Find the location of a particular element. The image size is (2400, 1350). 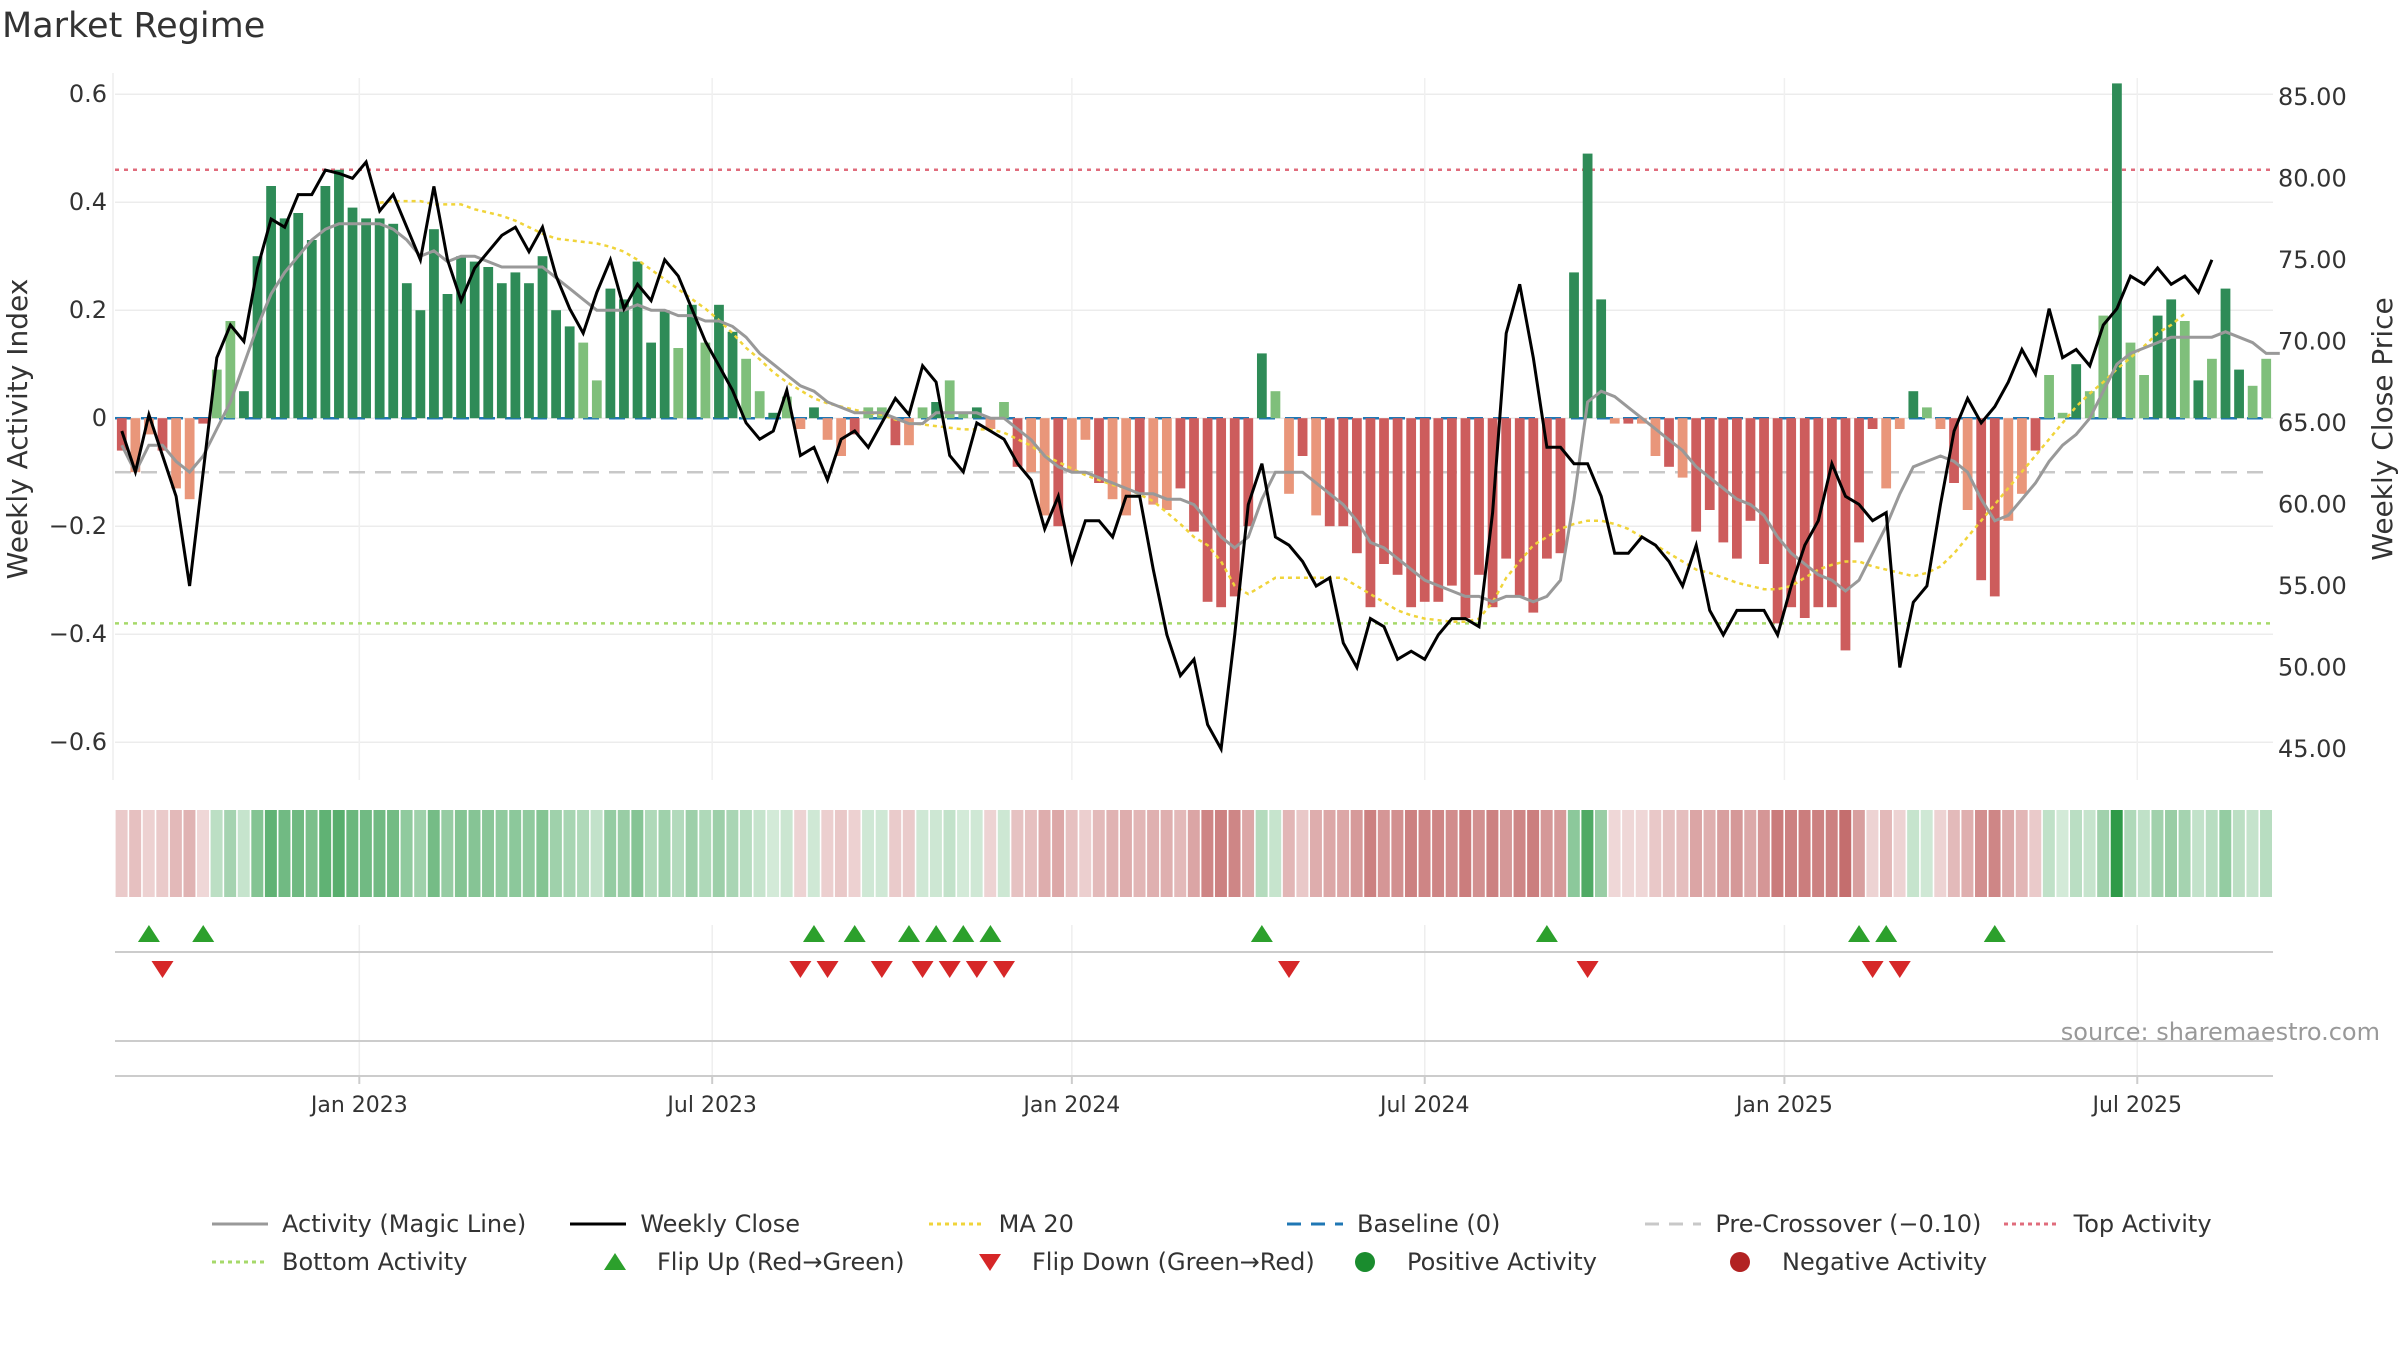

legend-label: Positive Activity is located at coordinates (1502, 1262).